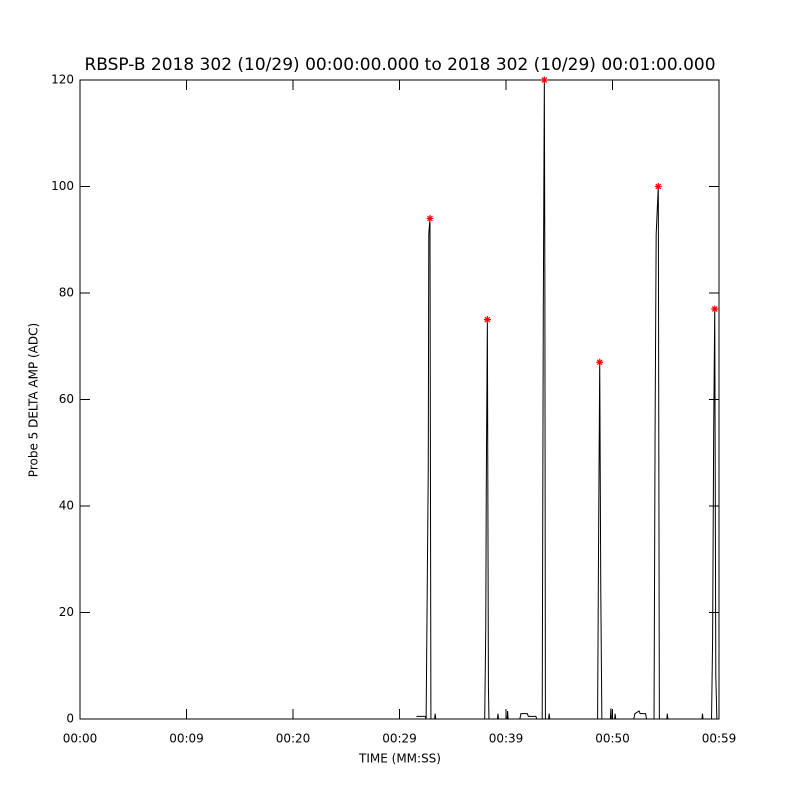  What do you see at coordinates (34, 400) in the screenshot?
I see `y-axis-label: Probe 5 DELTA AMP (ADC)` at bounding box center [34, 400].